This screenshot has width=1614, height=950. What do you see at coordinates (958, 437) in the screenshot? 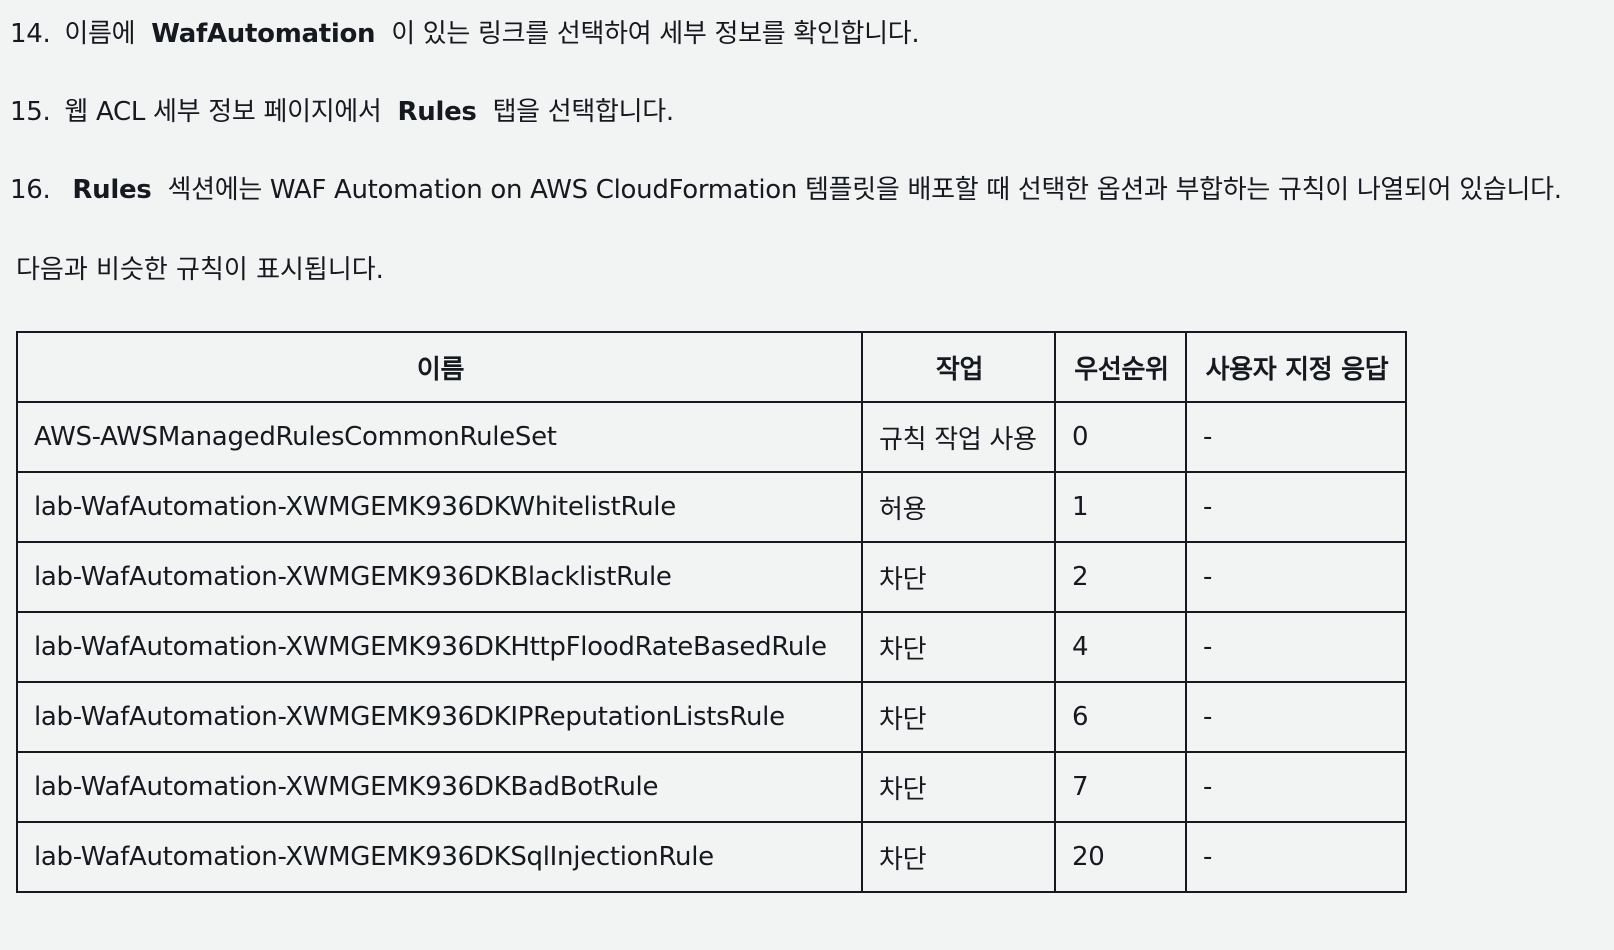
I see `rule-action-cell: 규칙 작업 사용` at bounding box center [958, 437].